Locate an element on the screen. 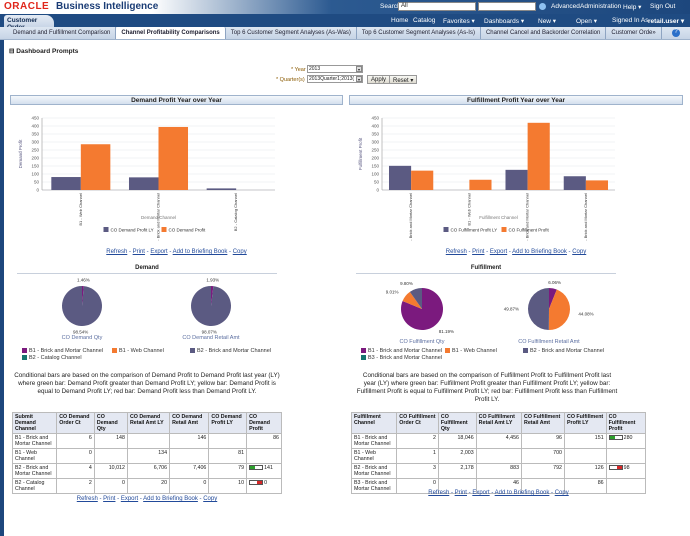 The width and height of the screenshot is (690, 536). year-dropdown-icon: ▾ is located at coordinates (359, 69).